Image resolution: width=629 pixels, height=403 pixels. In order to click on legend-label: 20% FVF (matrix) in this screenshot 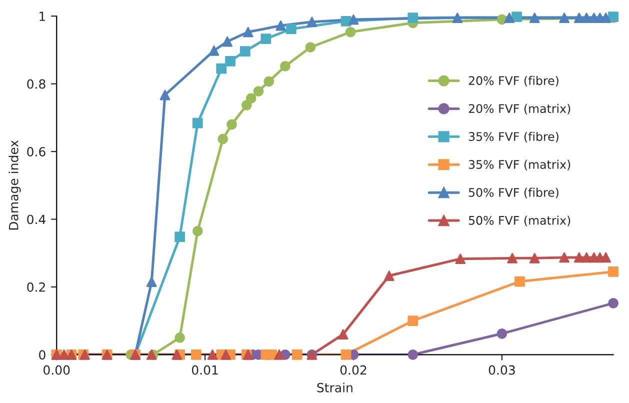, I will do `click(519, 109)`.